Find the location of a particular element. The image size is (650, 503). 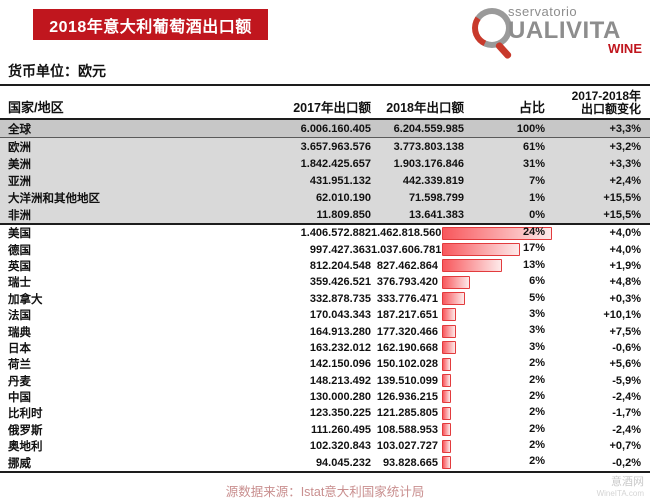

region-name: 亚洲 is located at coordinates (19, 181).